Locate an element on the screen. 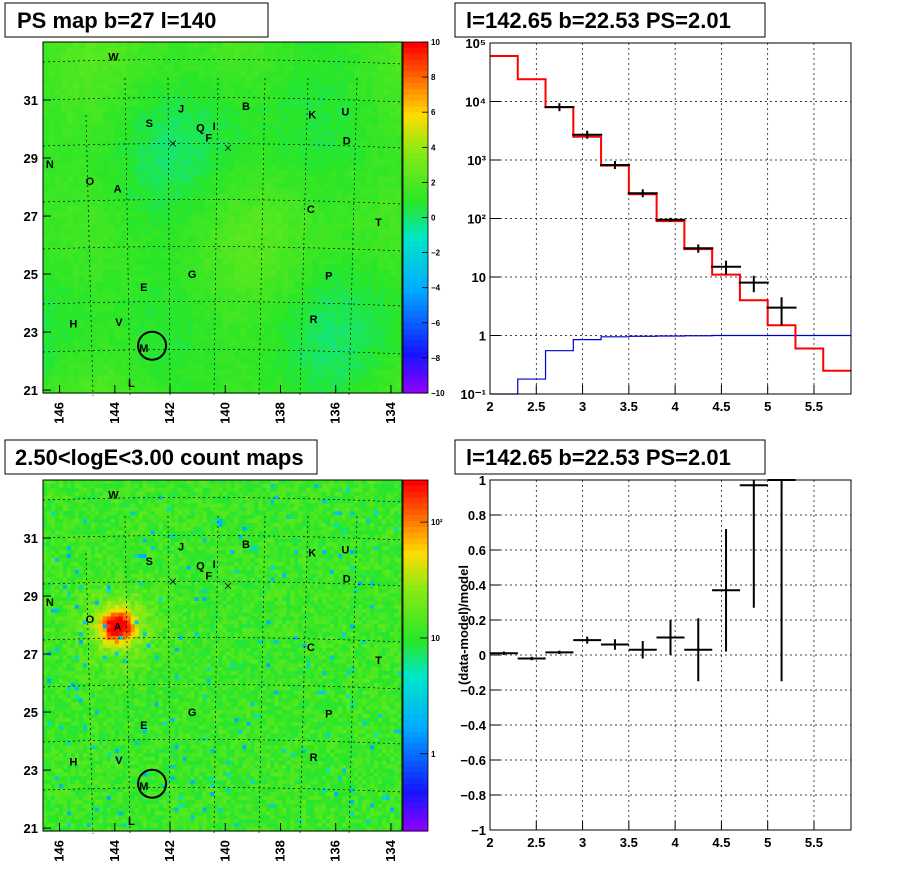 The image size is (898, 875). source-label: P is located at coordinates (328, 277).